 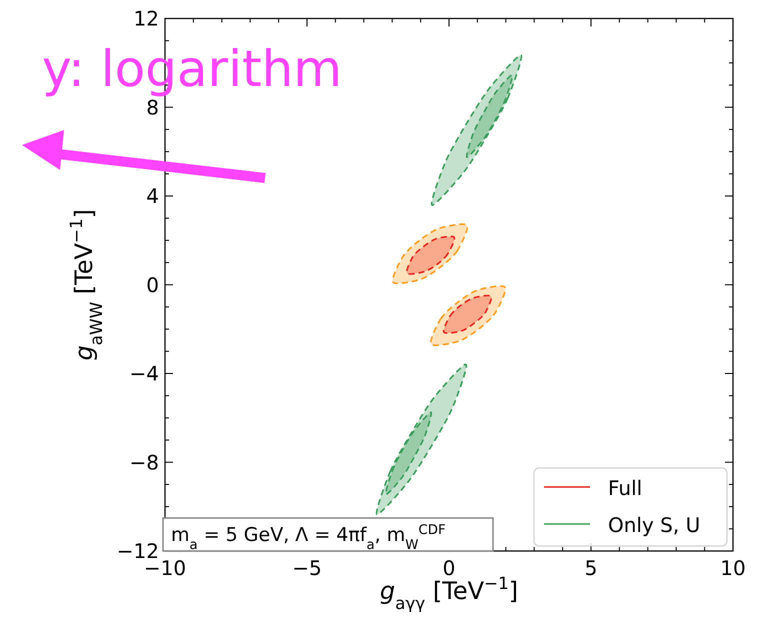 What do you see at coordinates (307, 568) in the screenshot?
I see `x-tick-label: −5` at bounding box center [307, 568].